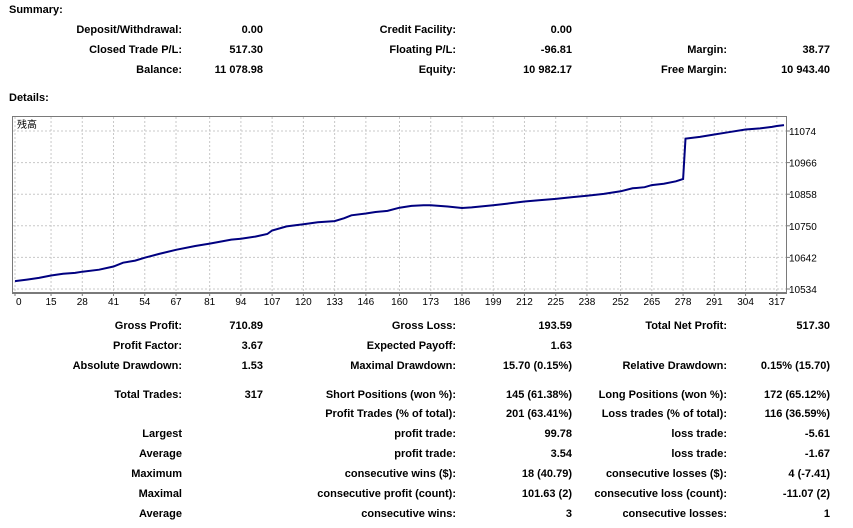 The image size is (853, 528). What do you see at coordinates (437, 70) in the screenshot?
I see `equity-label: Equity:` at bounding box center [437, 70].